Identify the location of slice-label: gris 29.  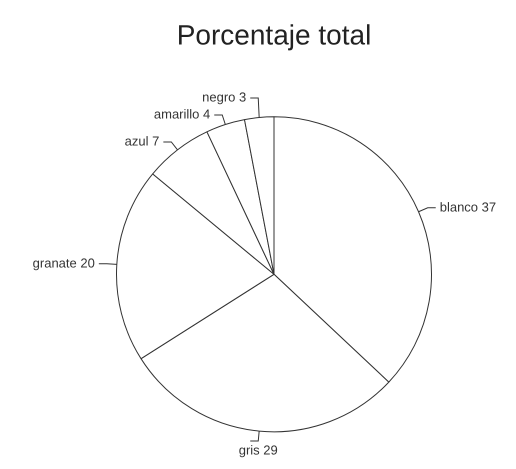
(258, 450).